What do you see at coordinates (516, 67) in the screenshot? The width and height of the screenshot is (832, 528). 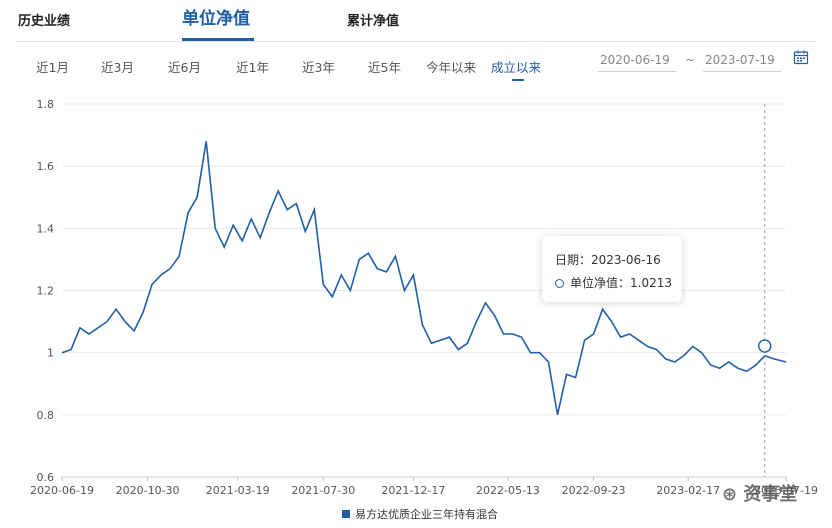 I see `range-button-since-inception: 成立以来` at bounding box center [516, 67].